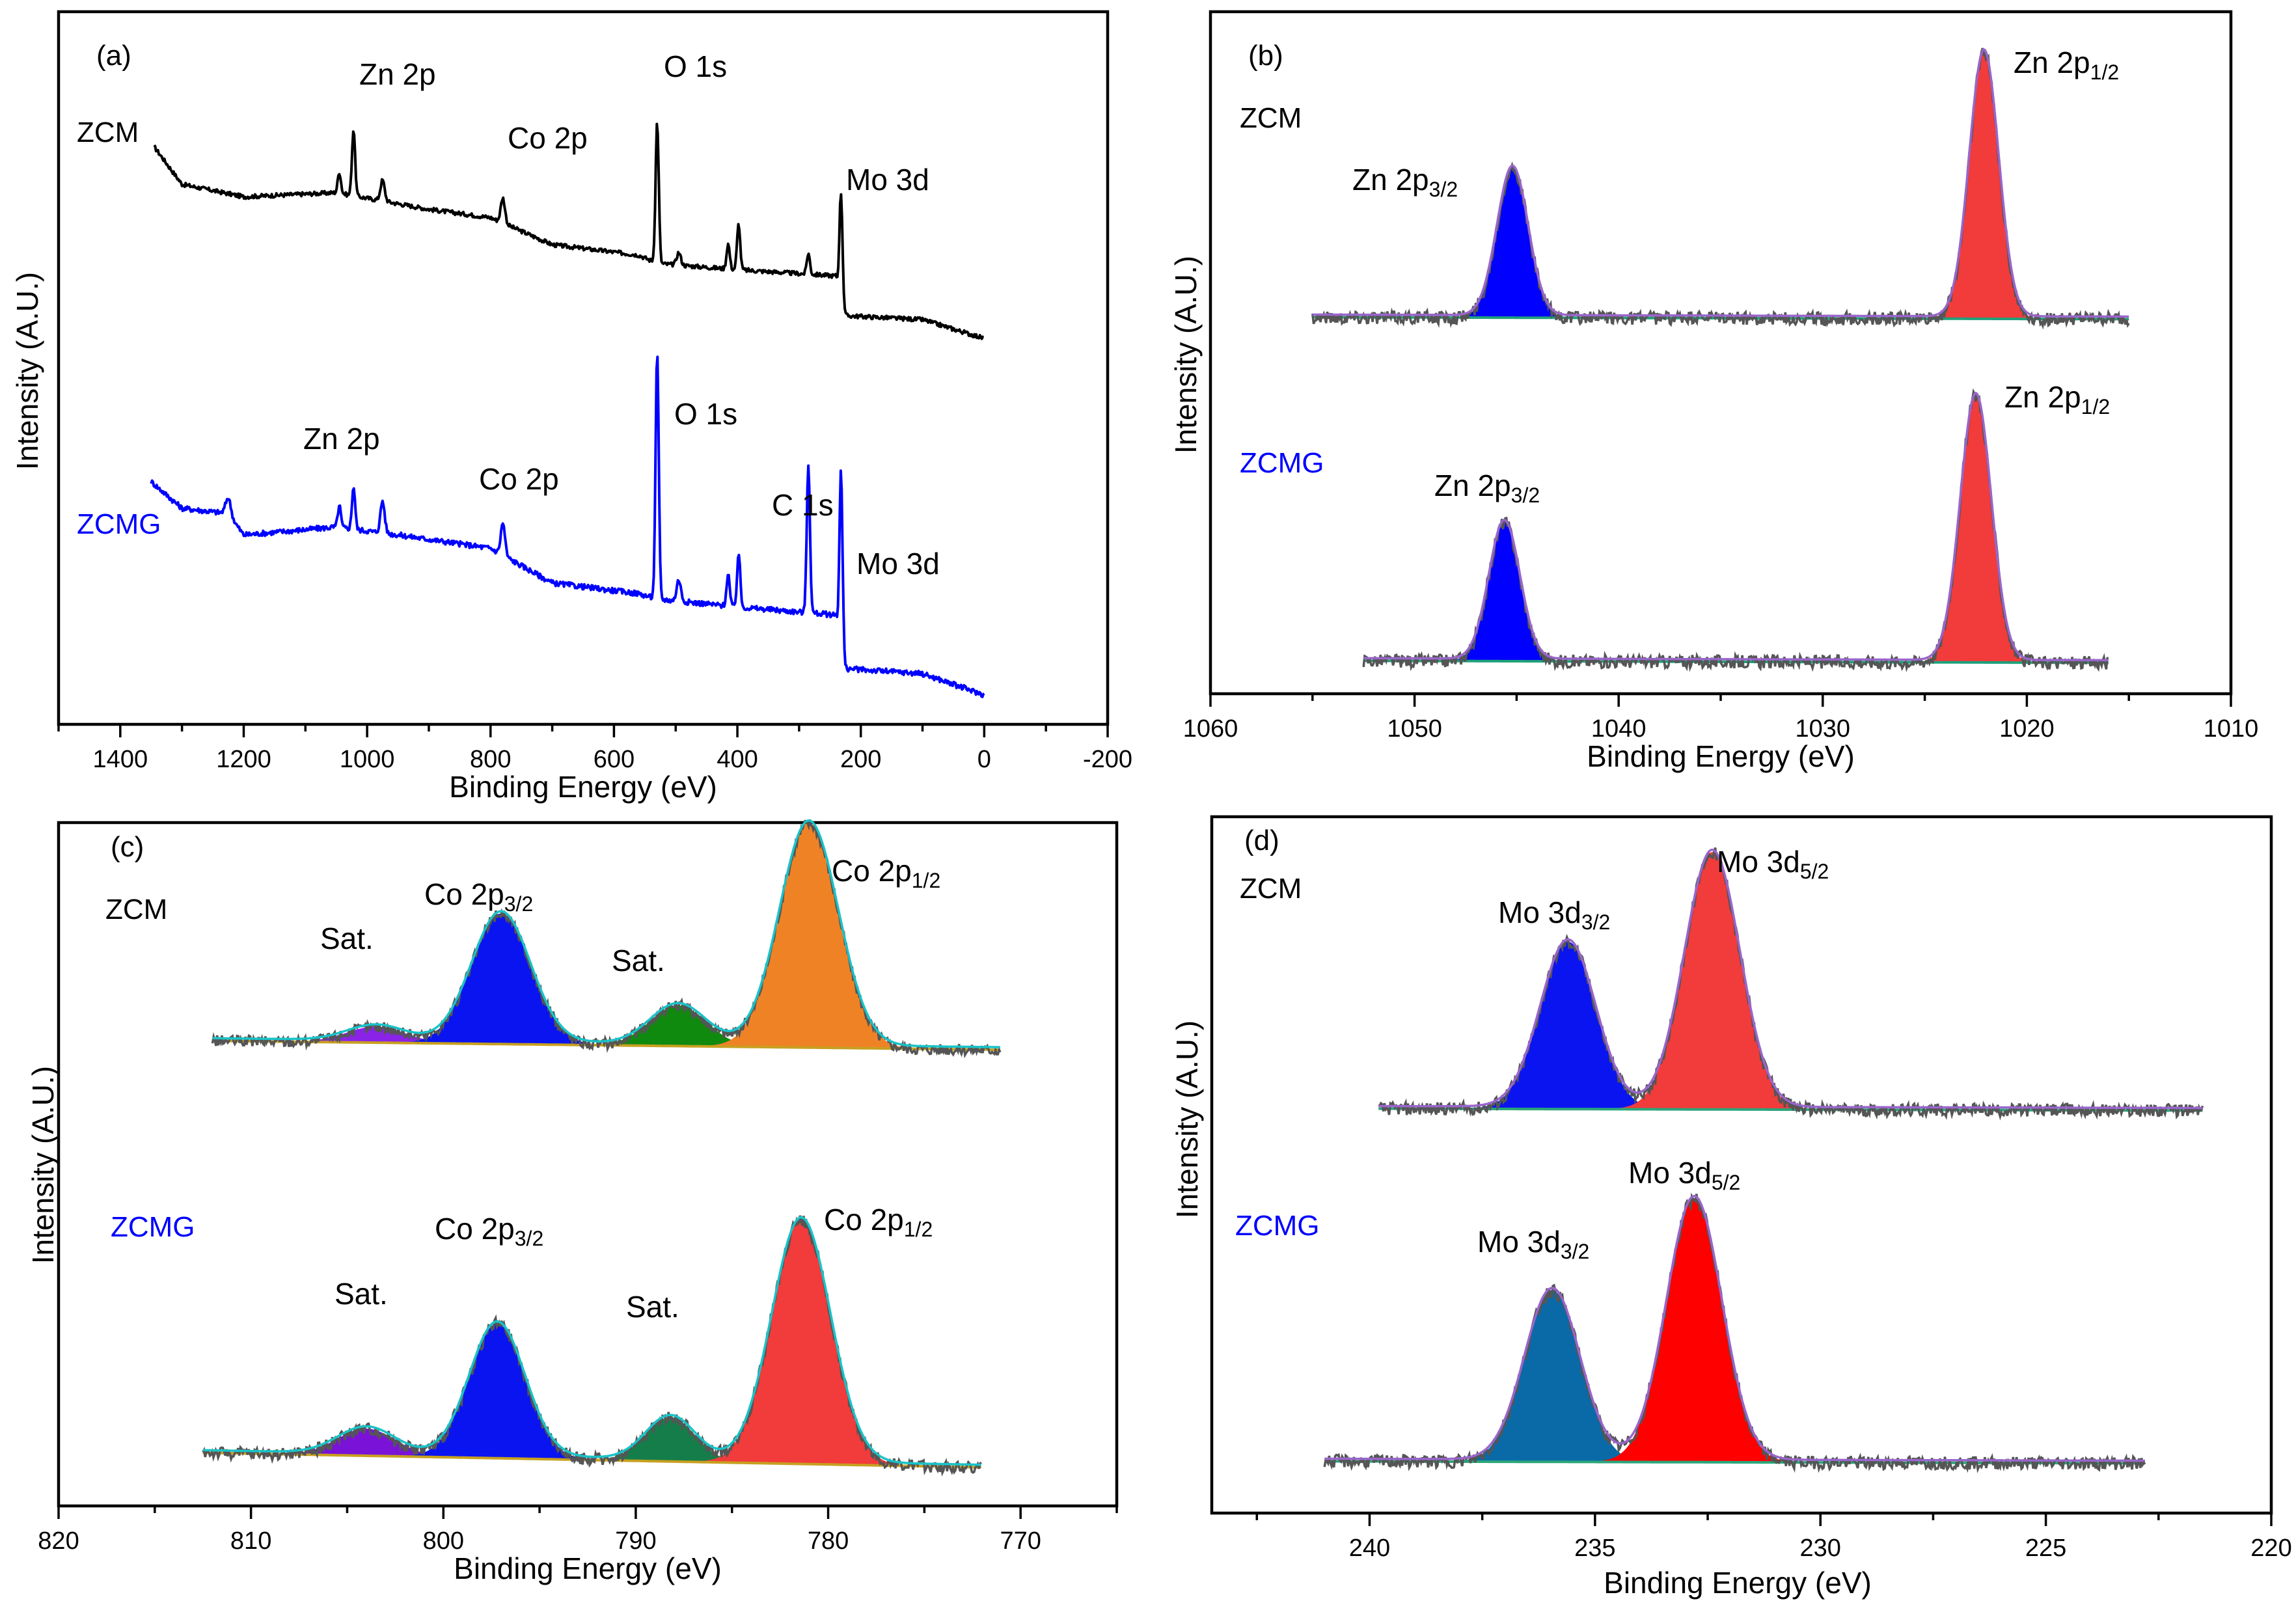 This screenshot has height=1612, width=2296. I want to click on panel-b-zcm-zn2p12-main: Zn 2p, so click(2052, 63).